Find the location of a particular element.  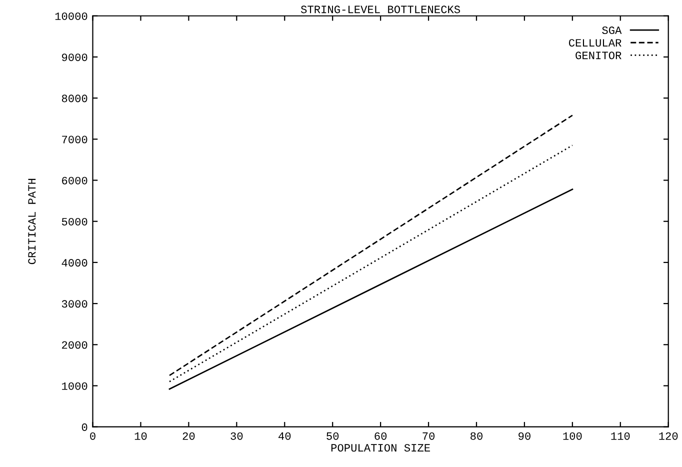

x-tick-label: 50 is located at coordinates (332, 436).